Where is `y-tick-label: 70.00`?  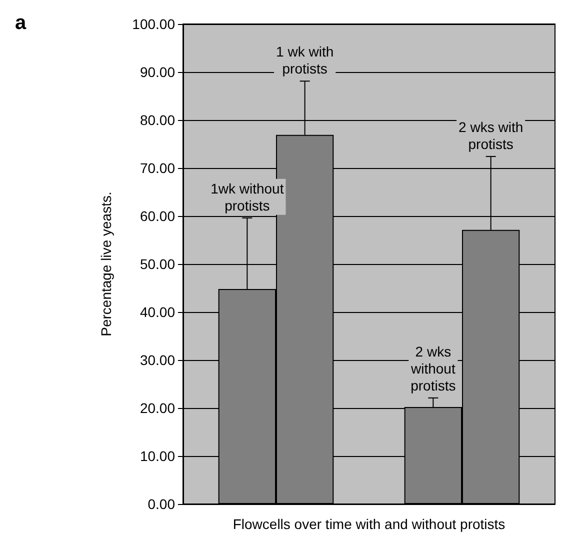
y-tick-label: 70.00 is located at coordinates (158, 168).